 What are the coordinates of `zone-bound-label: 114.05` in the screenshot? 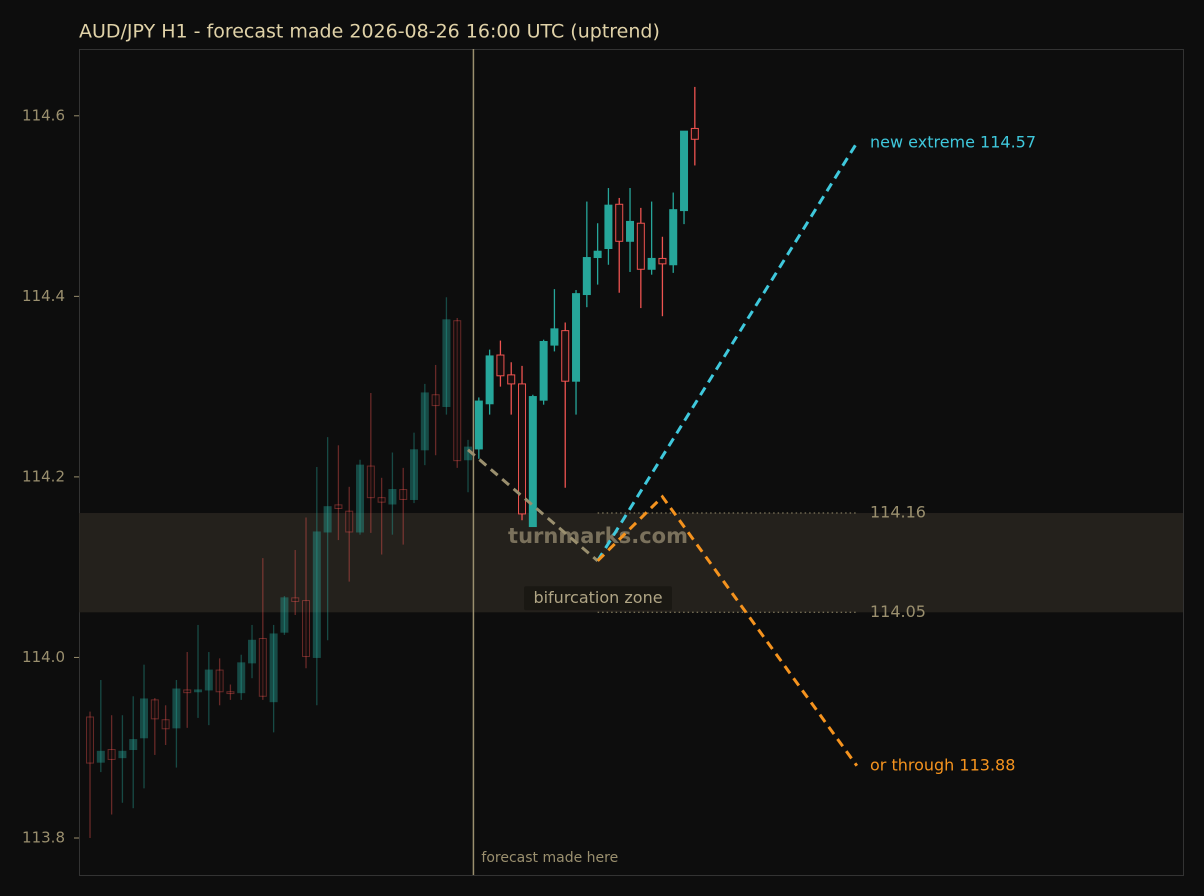 It's located at (898, 611).